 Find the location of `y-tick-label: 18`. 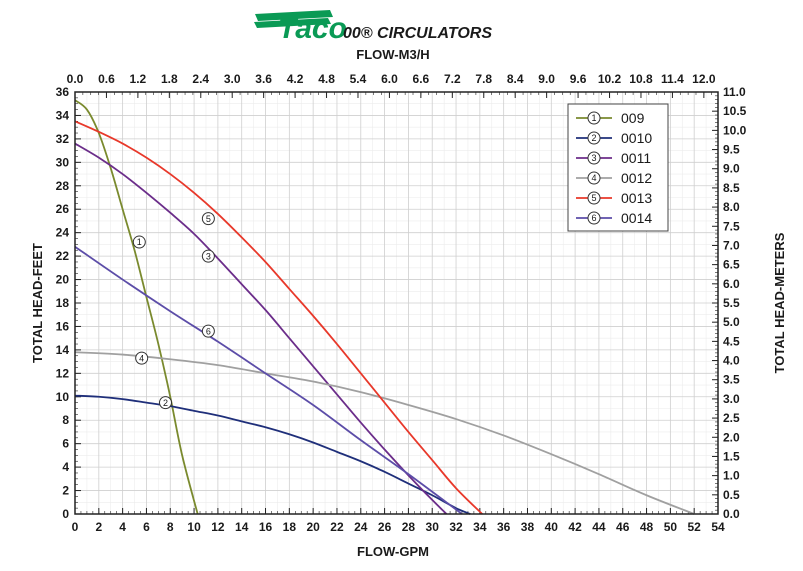

y-tick-label: 18 is located at coordinates (63, 303).